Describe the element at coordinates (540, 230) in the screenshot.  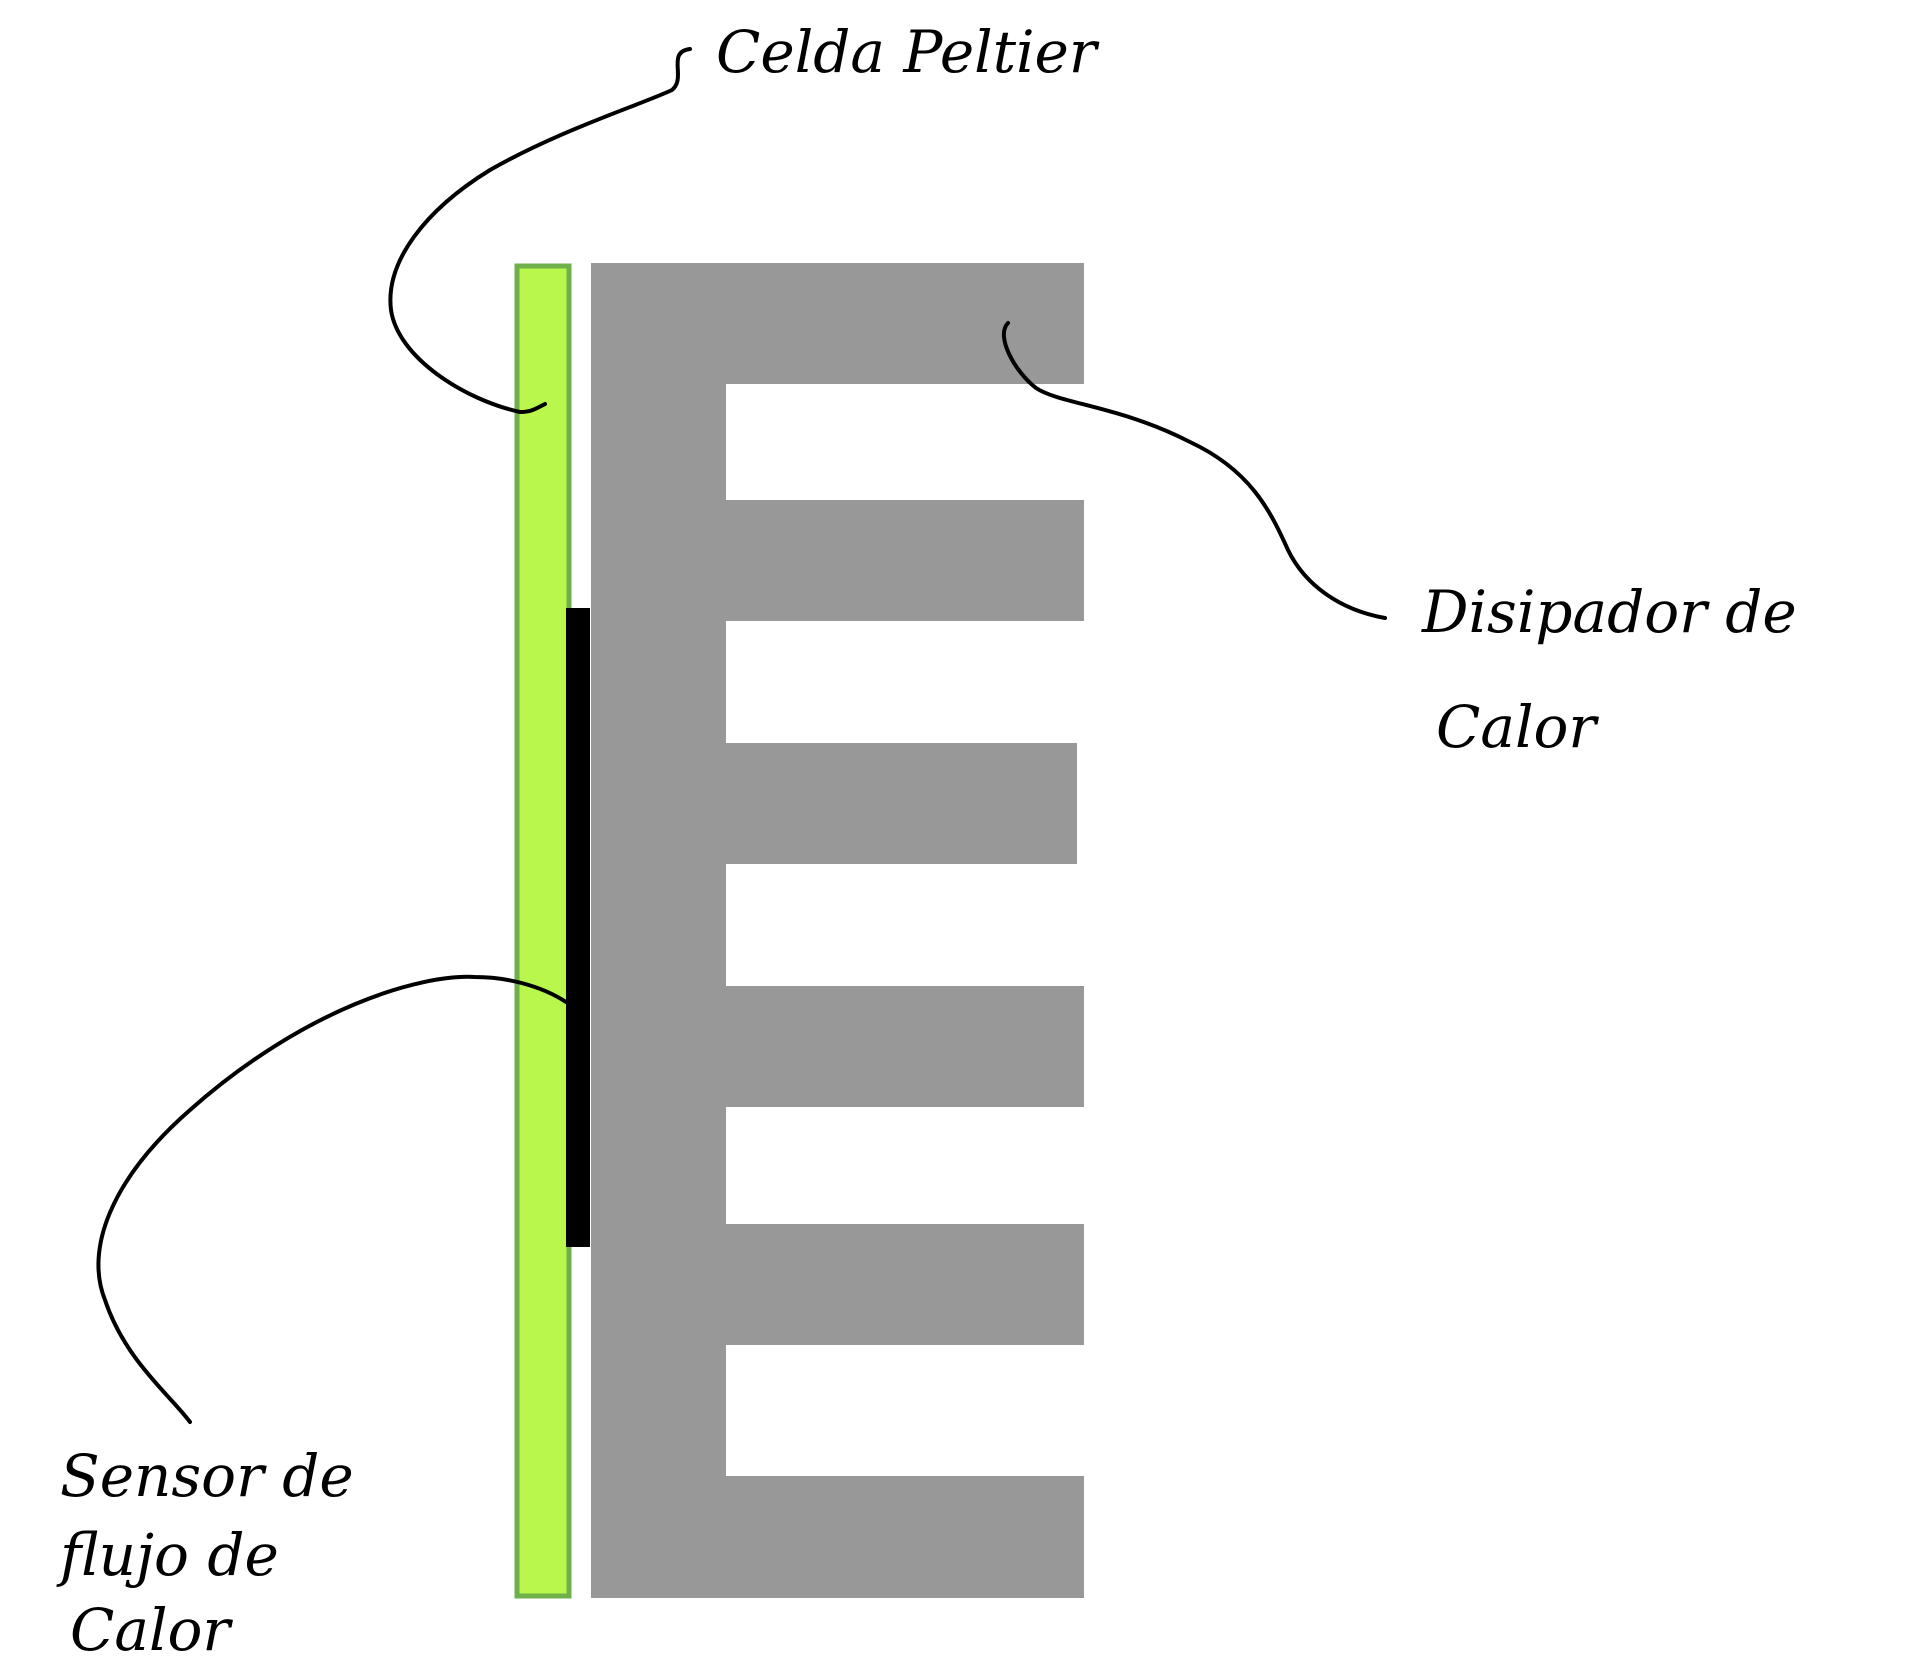
I see `peltier-leader-line` at that location.